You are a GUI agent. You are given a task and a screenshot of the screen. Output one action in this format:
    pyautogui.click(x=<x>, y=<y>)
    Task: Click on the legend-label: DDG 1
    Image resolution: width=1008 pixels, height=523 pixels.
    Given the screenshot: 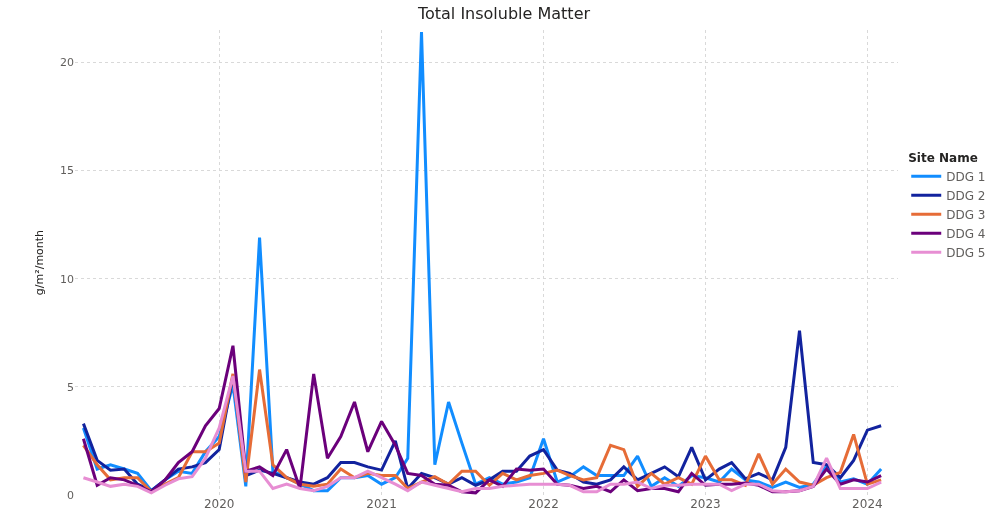 What is the action you would take?
    pyautogui.click(x=966, y=176)
    